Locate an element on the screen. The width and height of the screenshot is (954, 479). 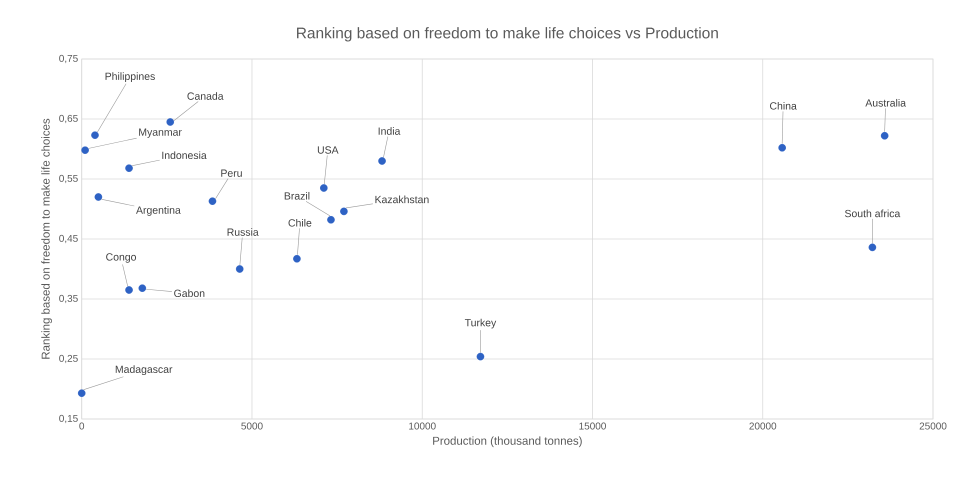
annotation: Gabon is located at coordinates (189, 293).